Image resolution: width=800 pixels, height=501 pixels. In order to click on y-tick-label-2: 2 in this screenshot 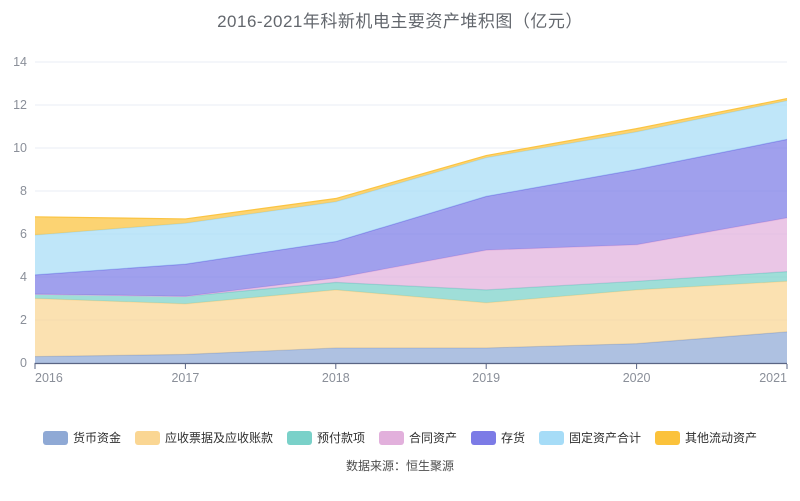, I will do `click(23, 320)`.